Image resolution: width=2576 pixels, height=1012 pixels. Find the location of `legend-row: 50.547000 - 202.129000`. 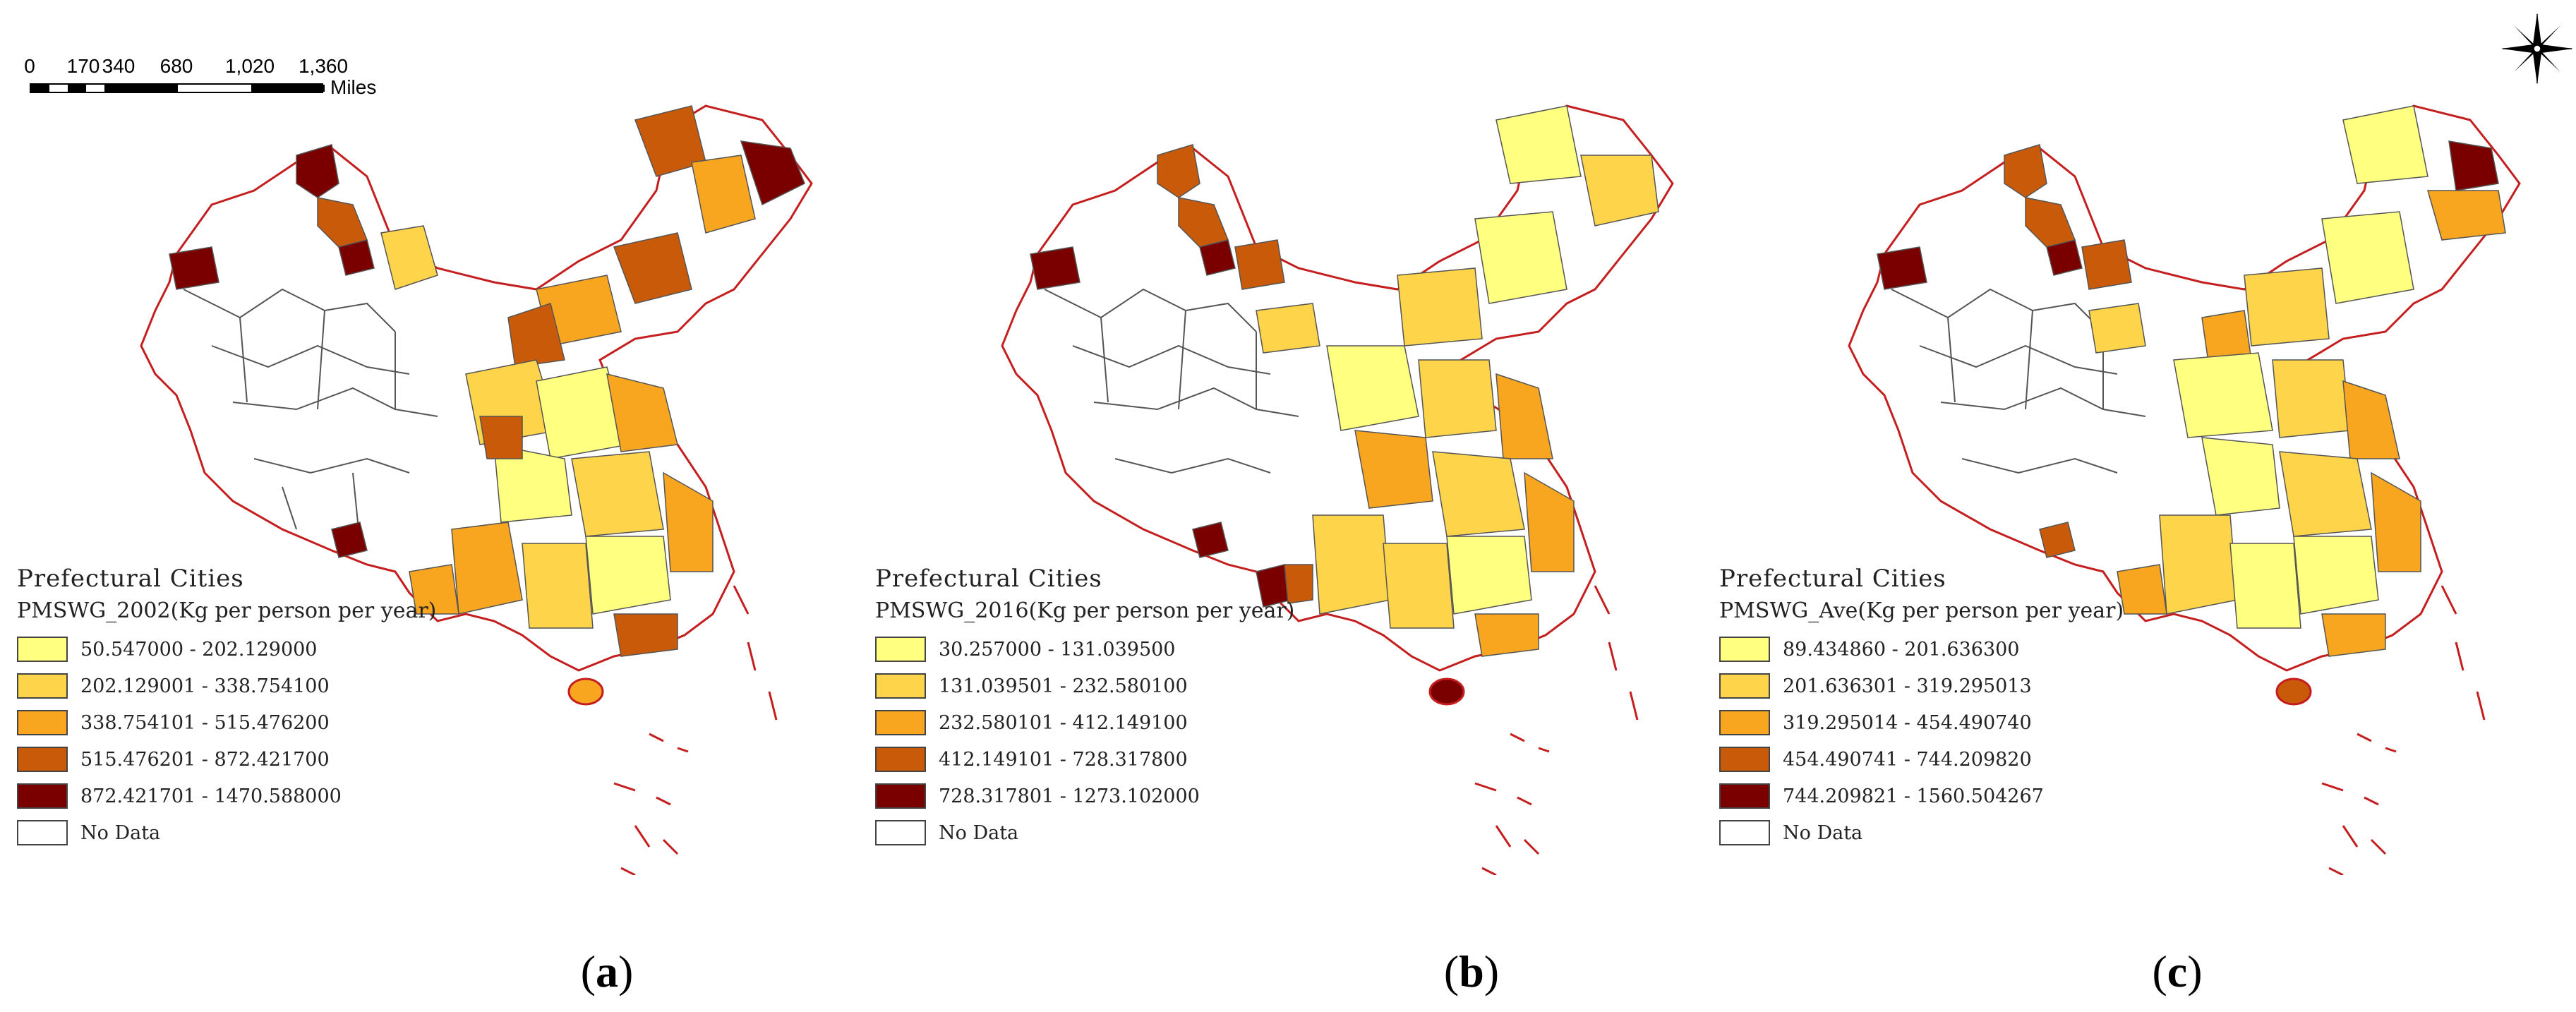

legend-row: 50.547000 - 202.129000 is located at coordinates (264, 649).